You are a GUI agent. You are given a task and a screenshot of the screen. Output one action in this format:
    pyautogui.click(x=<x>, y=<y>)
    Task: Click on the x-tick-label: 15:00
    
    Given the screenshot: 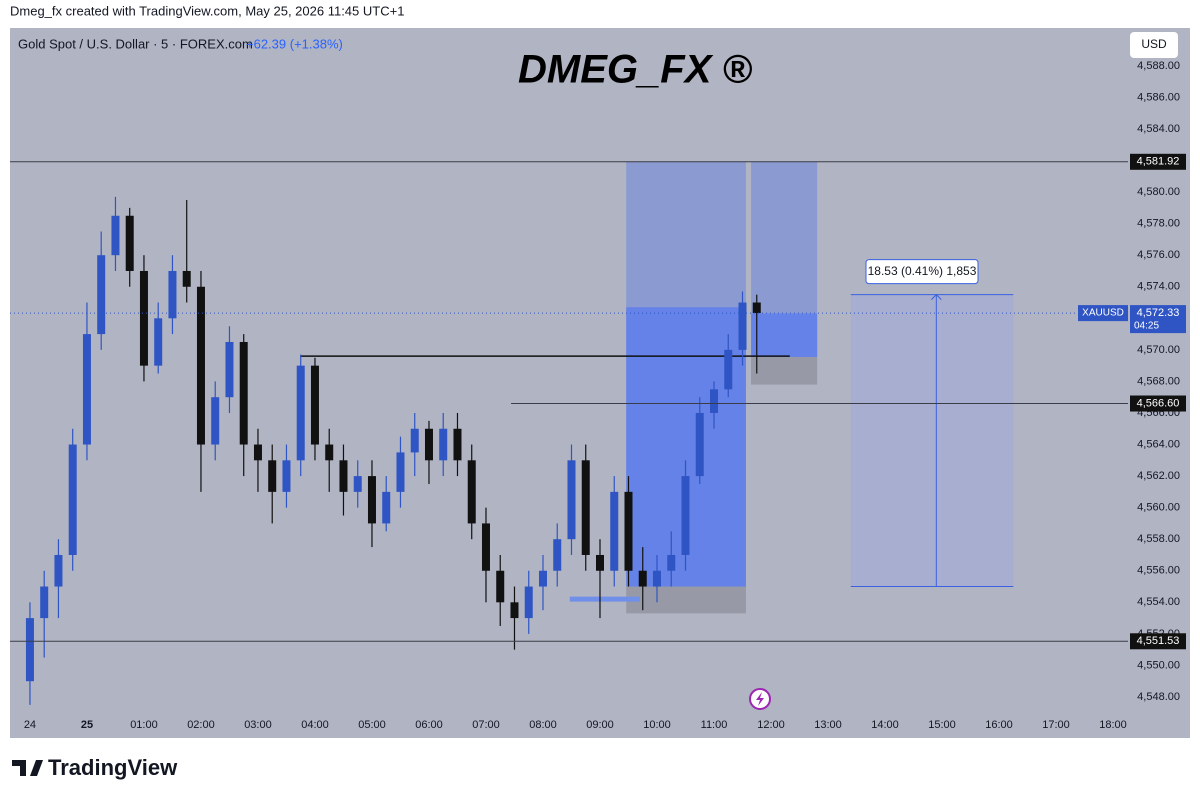 What is the action you would take?
    pyautogui.click(x=942, y=725)
    